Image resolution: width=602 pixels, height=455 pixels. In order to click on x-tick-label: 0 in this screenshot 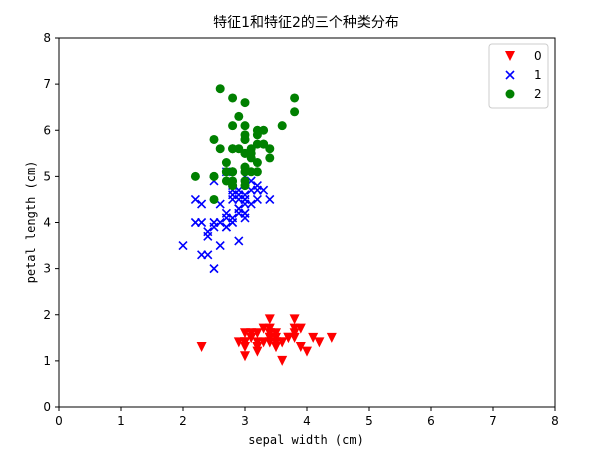, I will do `click(59, 421)`.